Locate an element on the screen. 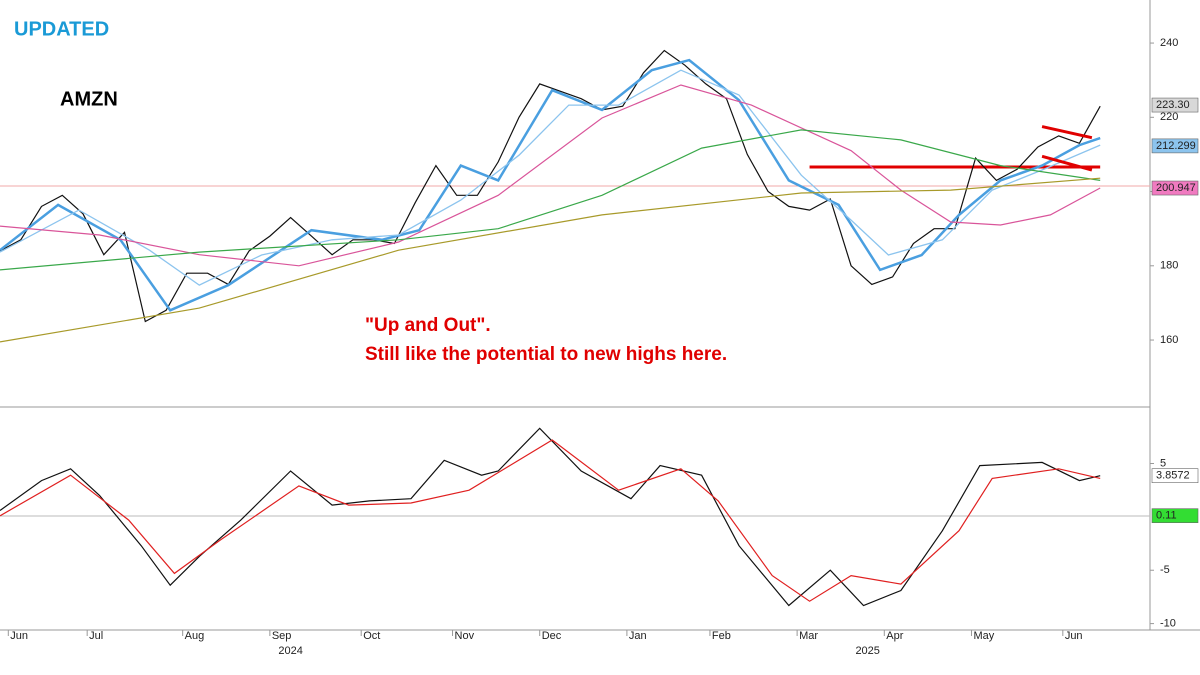 The height and width of the screenshot is (675, 1200). price-label: 3.8572 is located at coordinates (1173, 476).